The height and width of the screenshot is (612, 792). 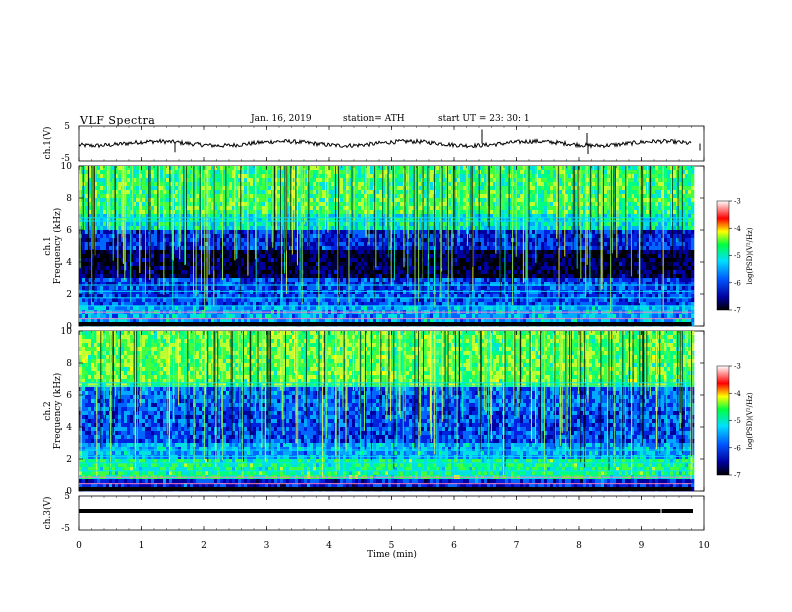 I want to click on ch3-ytick-top: 5, so click(x=67, y=497).